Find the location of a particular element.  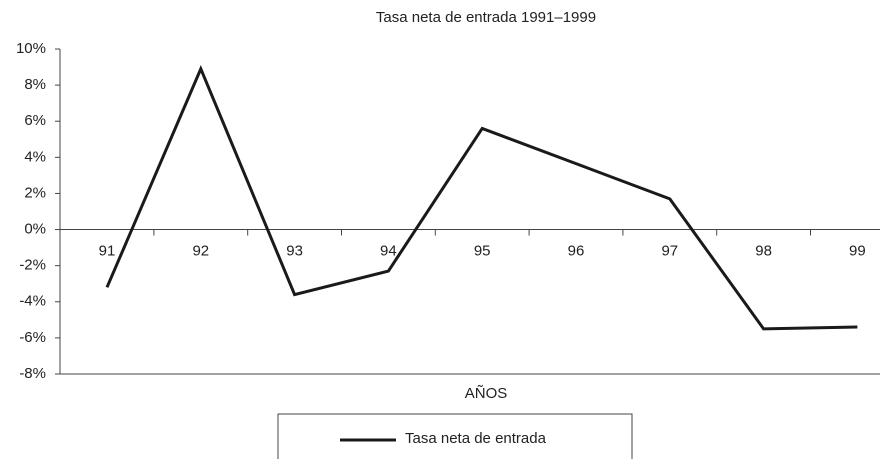

x-tick-label: 94 is located at coordinates (388, 251).